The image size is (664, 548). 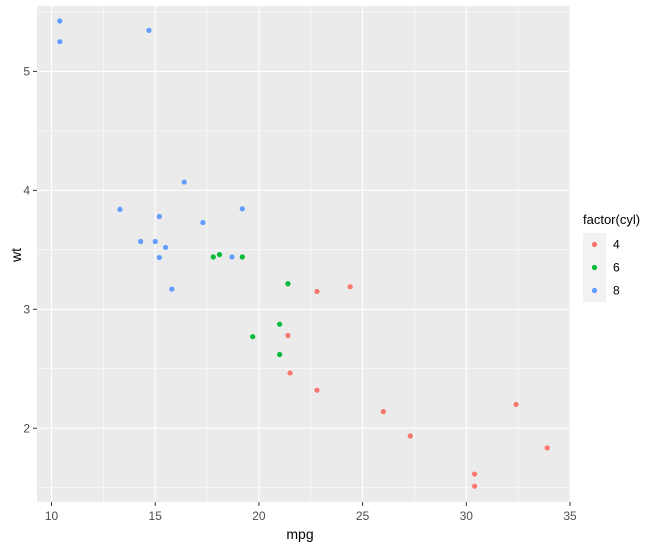 What do you see at coordinates (616, 291) in the screenshot?
I see `legend-label: 8` at bounding box center [616, 291].